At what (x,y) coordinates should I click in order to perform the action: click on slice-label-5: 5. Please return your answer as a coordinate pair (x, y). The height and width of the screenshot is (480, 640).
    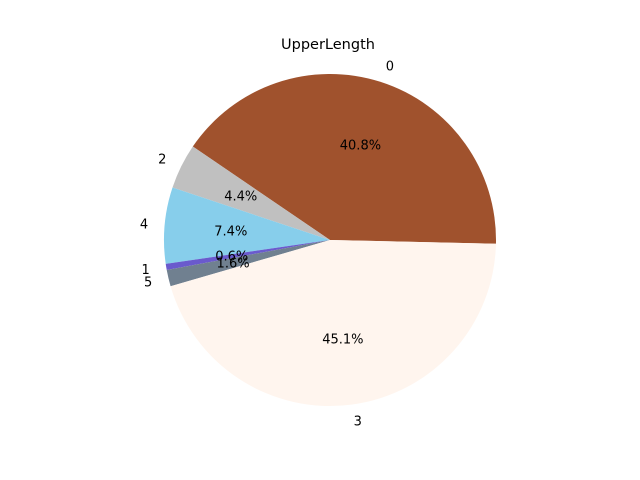
    Looking at the image, I should click on (148, 282).